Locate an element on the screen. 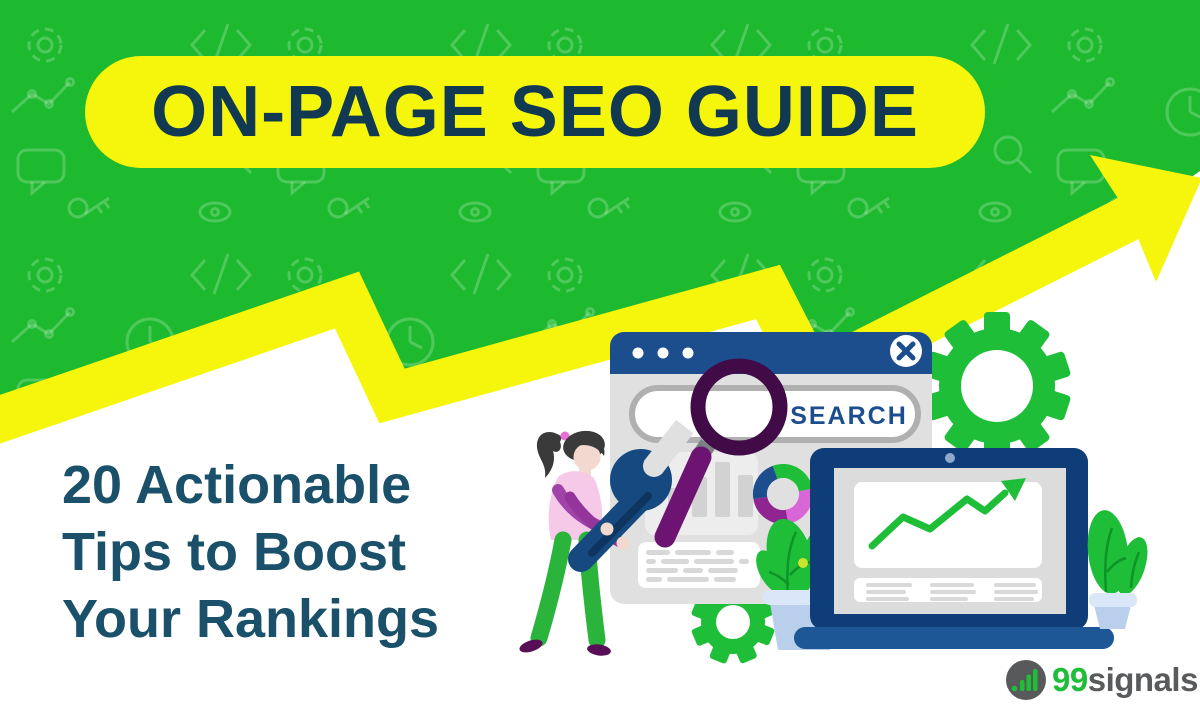 The image size is (1200, 720). woman-illustration is located at coordinates (572, 543).